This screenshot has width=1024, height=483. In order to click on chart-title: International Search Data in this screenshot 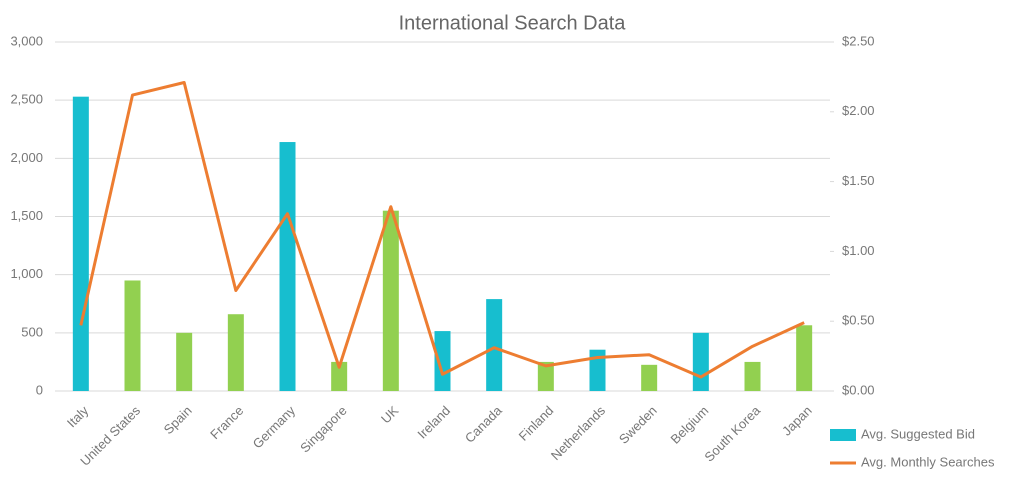, I will do `click(513, 23)`.